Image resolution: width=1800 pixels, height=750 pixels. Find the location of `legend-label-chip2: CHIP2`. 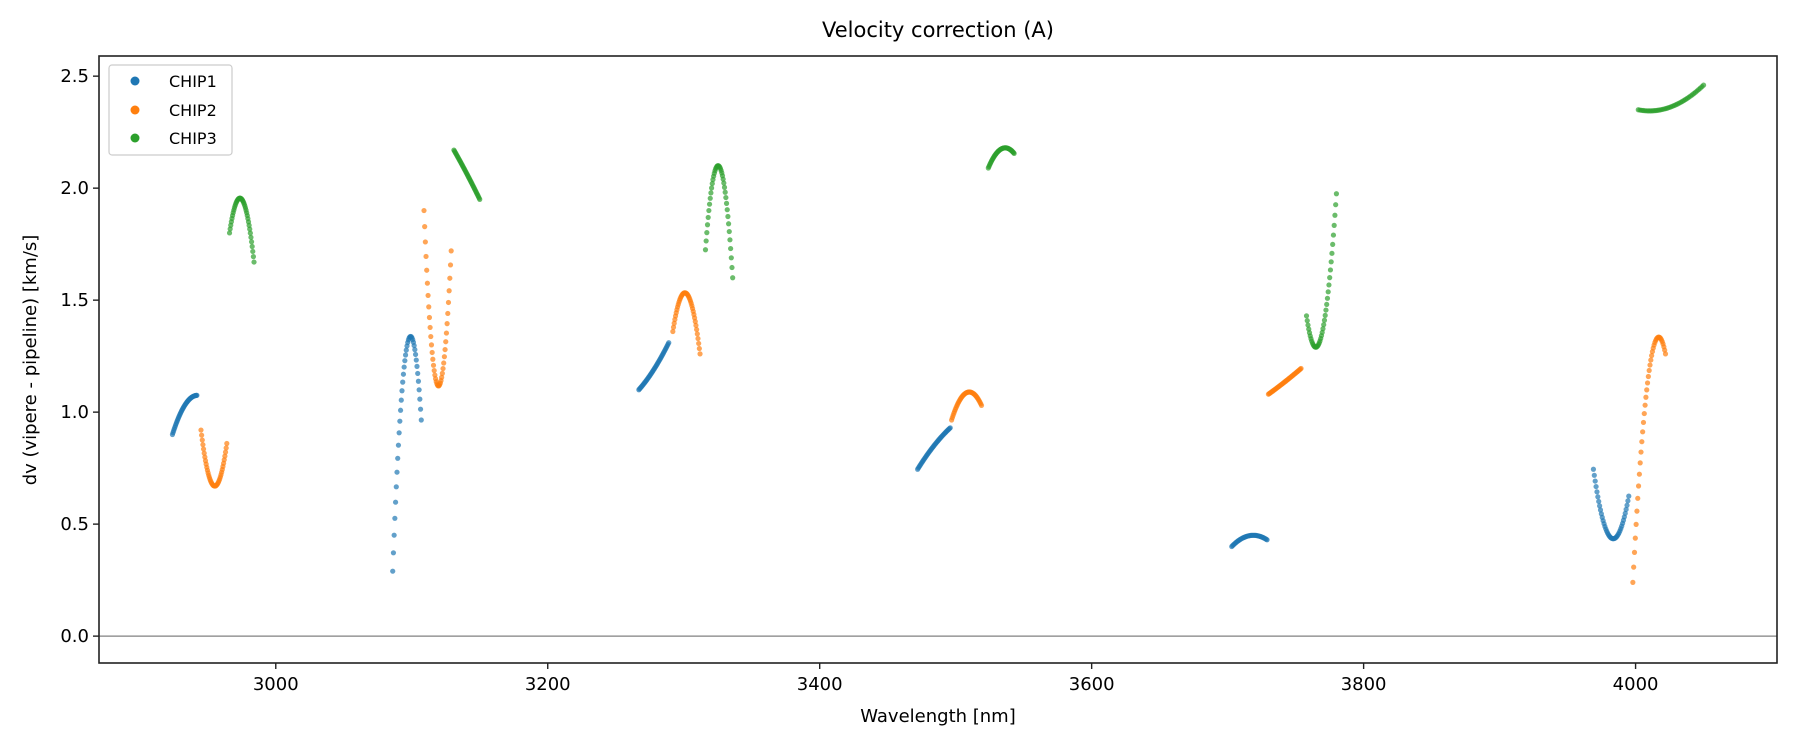

legend-label-chip2: CHIP2 is located at coordinates (193, 110).